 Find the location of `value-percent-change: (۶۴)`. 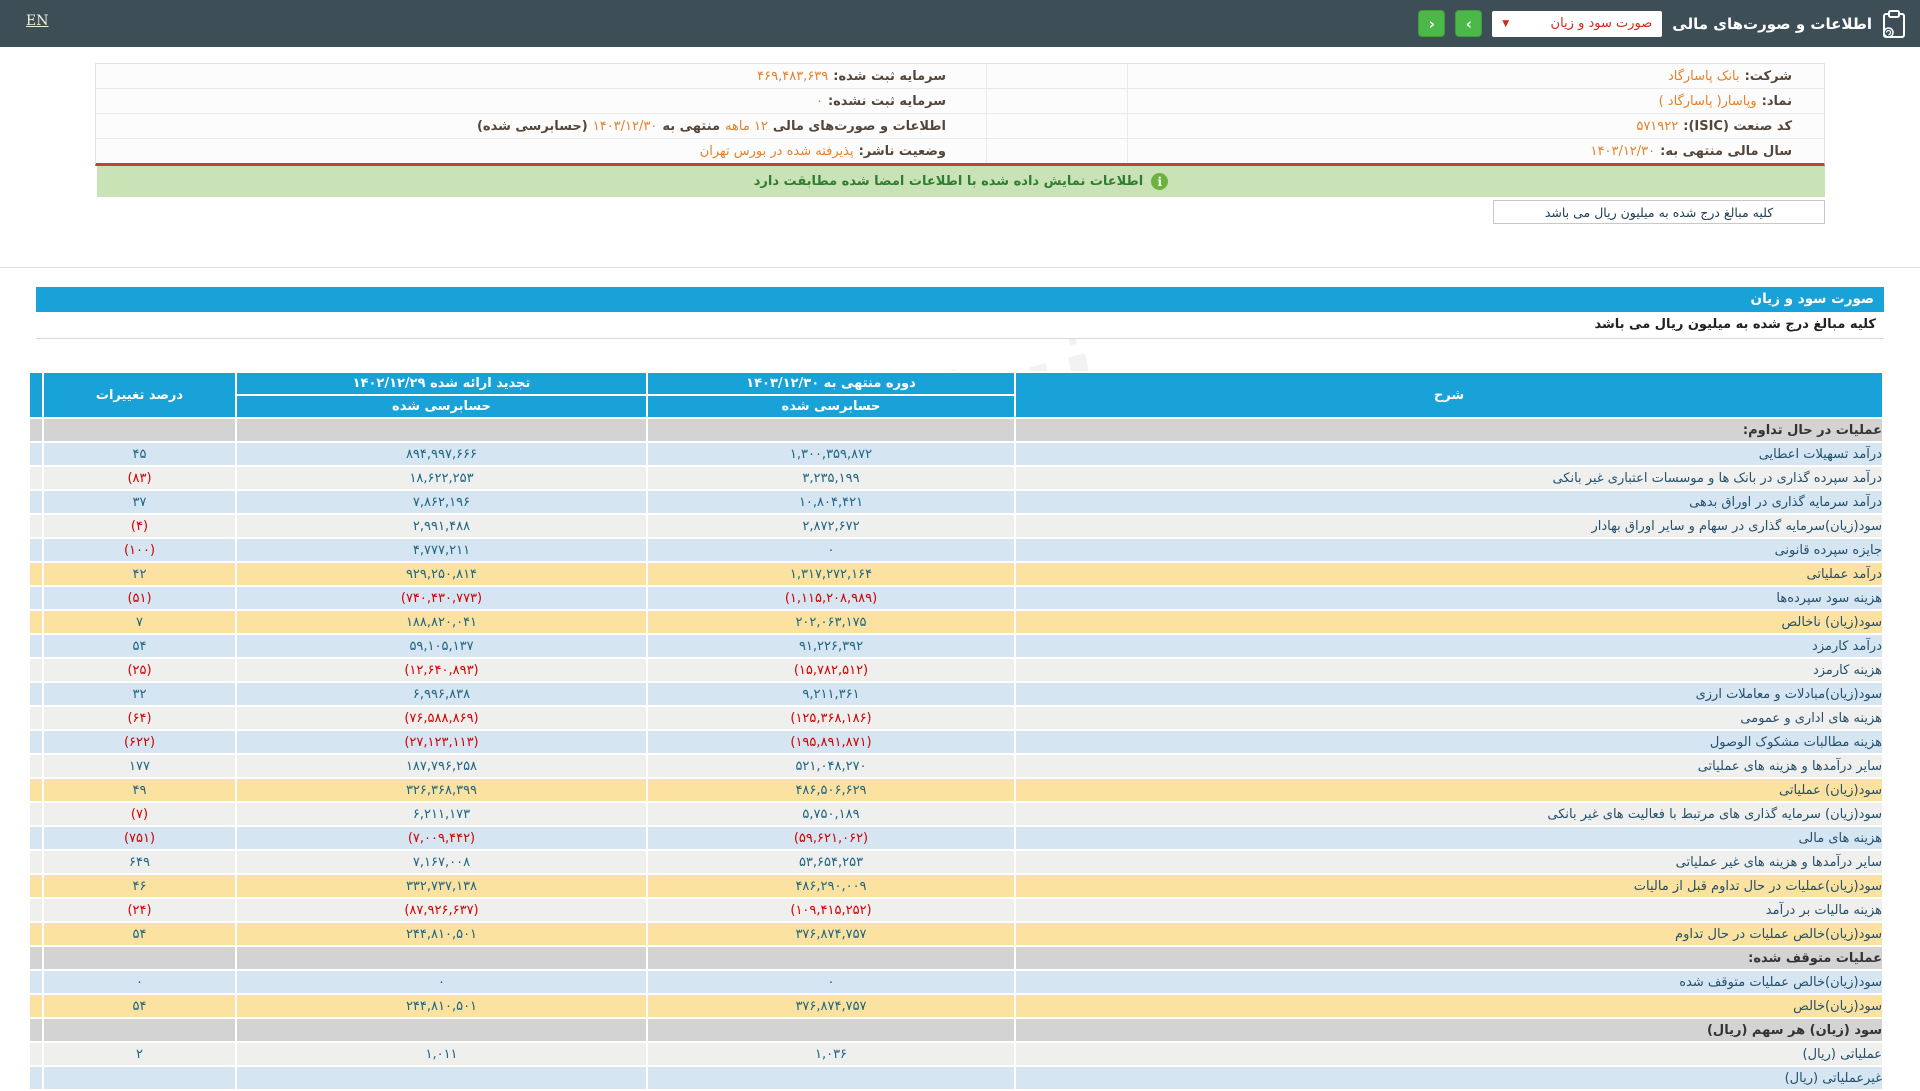

value-percent-change: (۶۴) is located at coordinates (139, 718).